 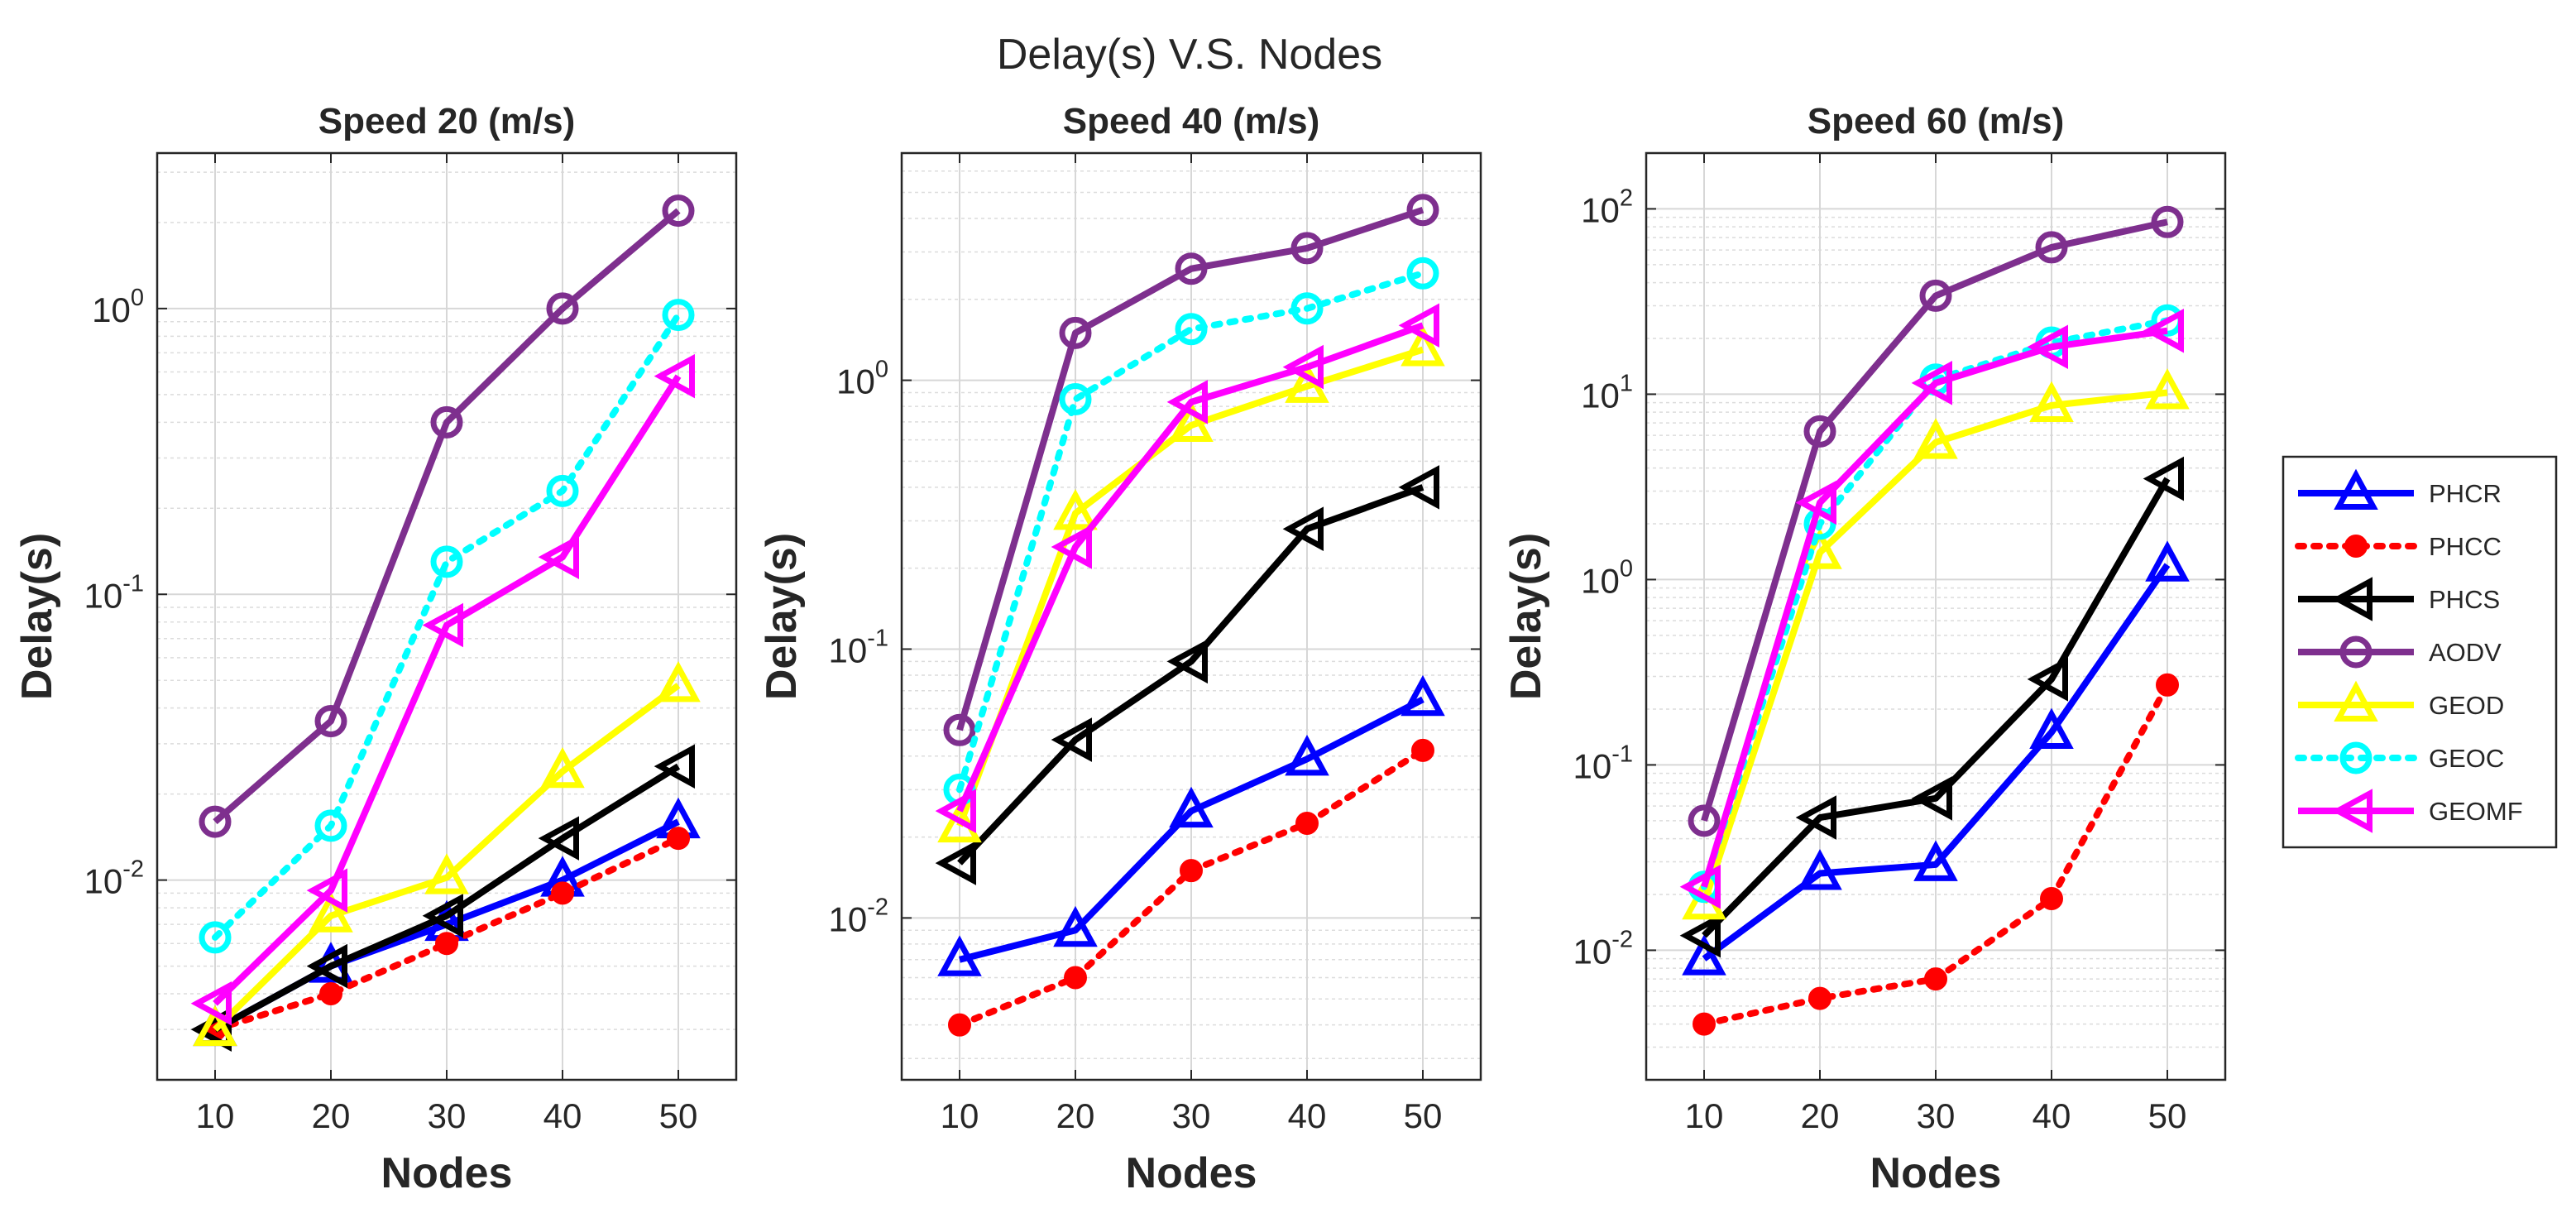 What do you see at coordinates (2466, 759) in the screenshot?
I see `legend-entry-geoc-label: GEOC` at bounding box center [2466, 759].